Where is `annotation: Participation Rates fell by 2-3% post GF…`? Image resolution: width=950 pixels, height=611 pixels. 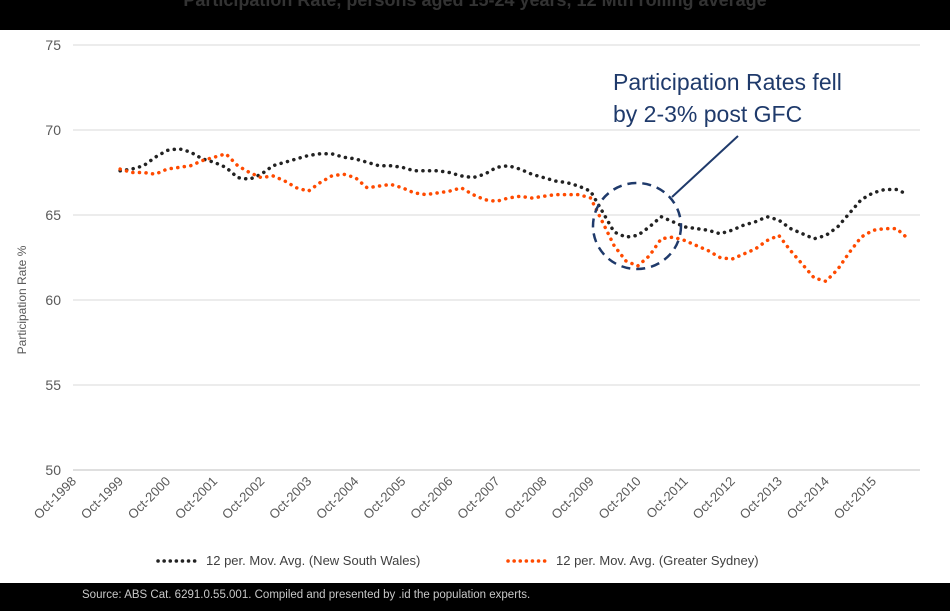 annotation: Participation Rates fell by 2-3% post GF… is located at coordinates (716, 170).